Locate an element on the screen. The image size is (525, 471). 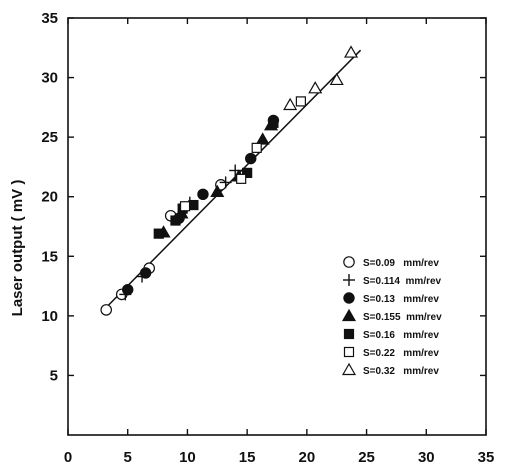
legend-label: S=0.09 mm/rev is located at coordinates (401, 263).